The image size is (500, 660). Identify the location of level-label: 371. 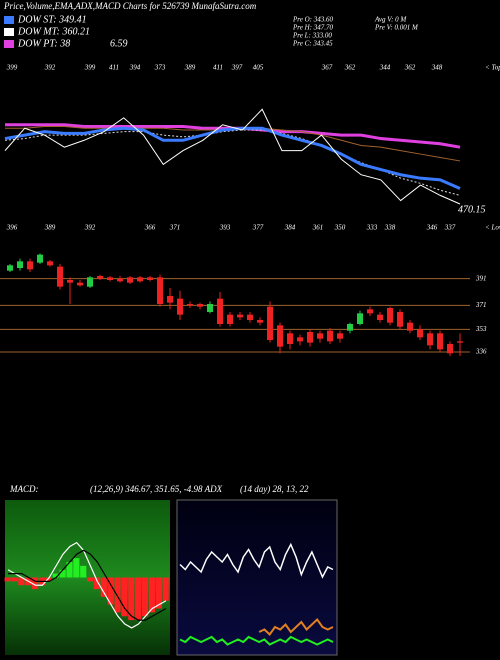
(481, 305).